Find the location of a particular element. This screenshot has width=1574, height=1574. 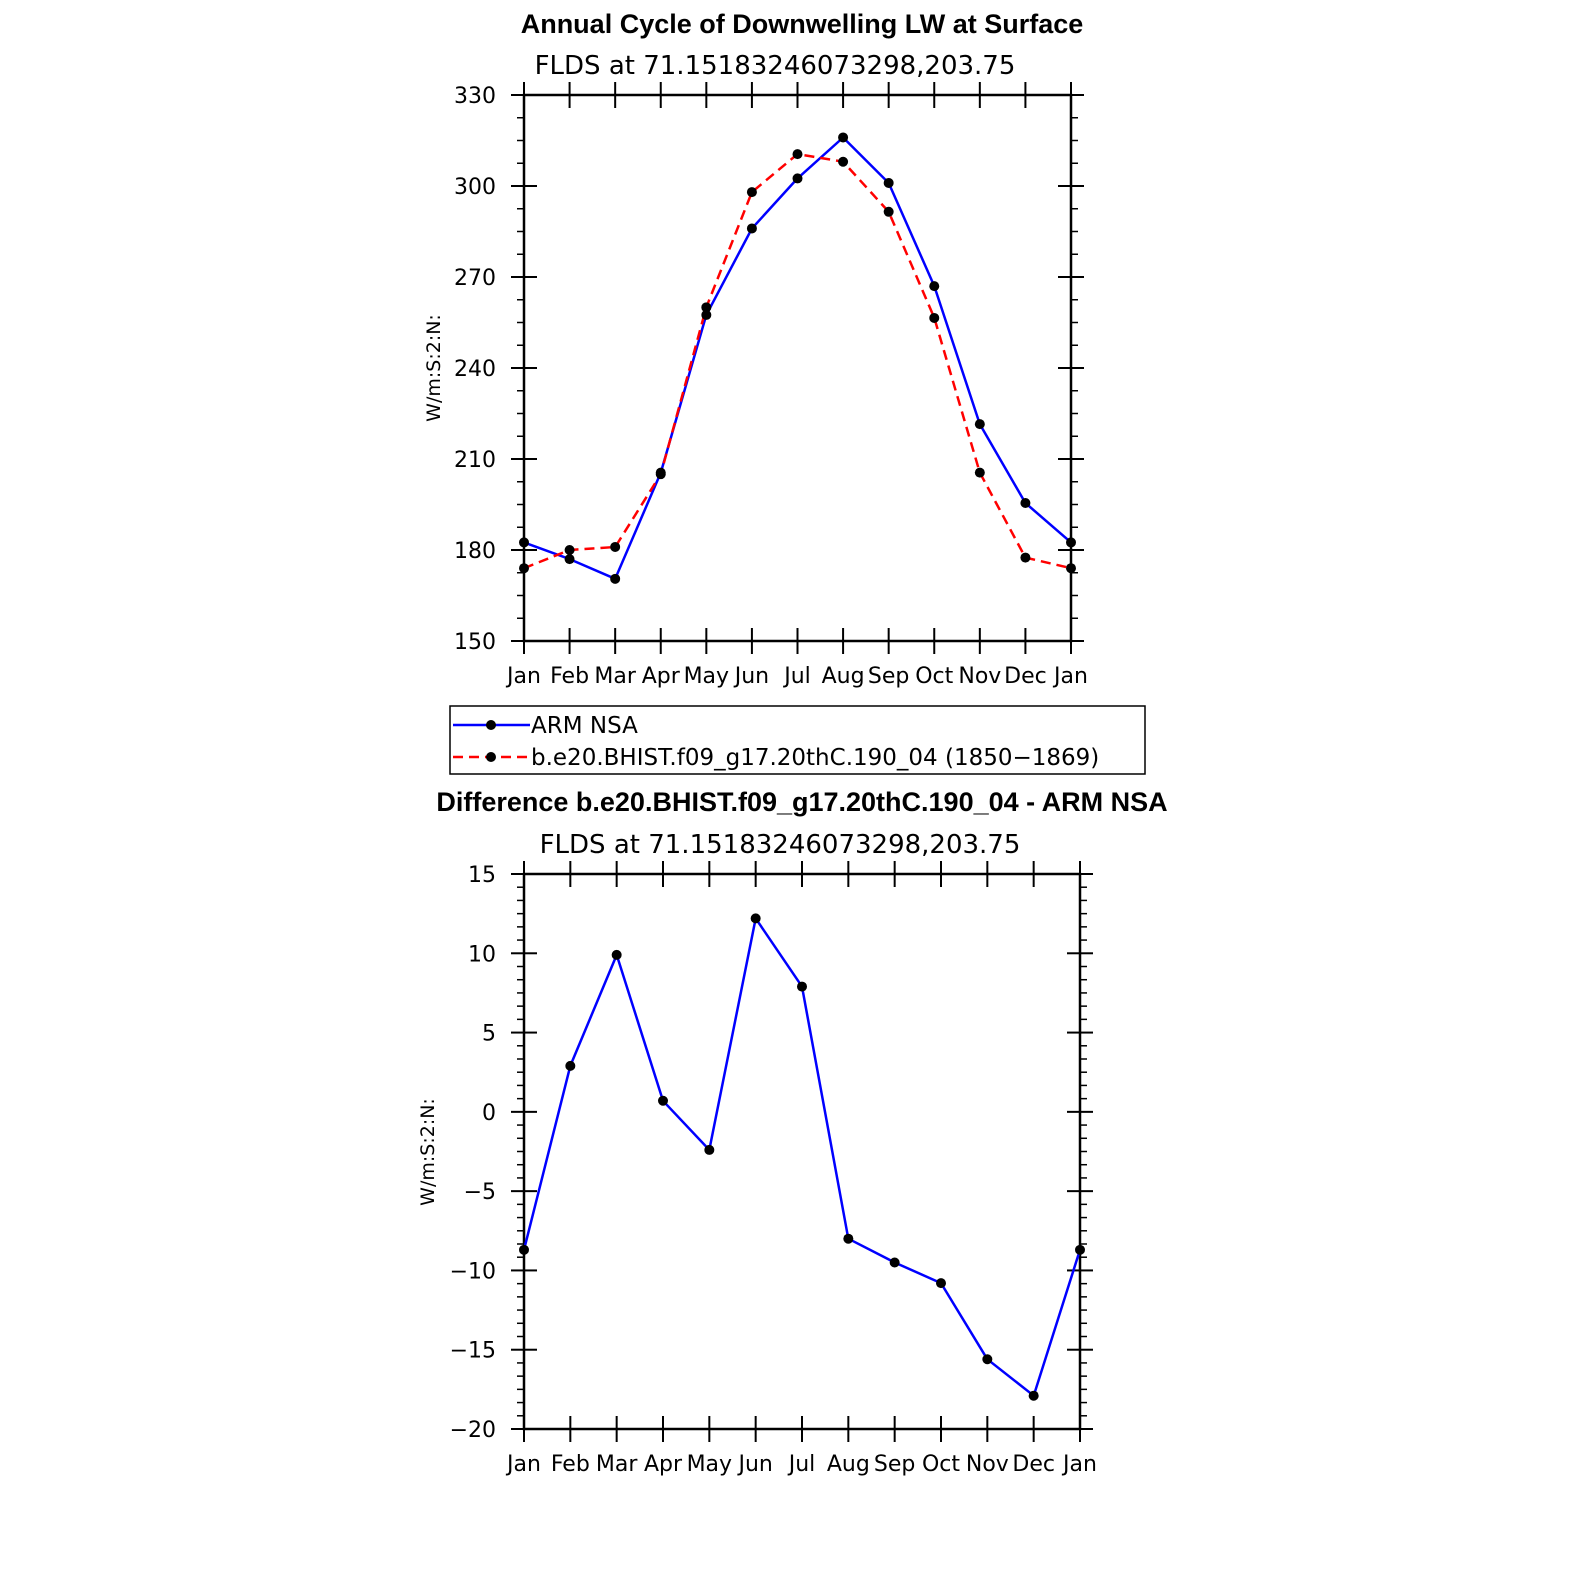

y-tick-label: 5 is located at coordinates (489, 1034).